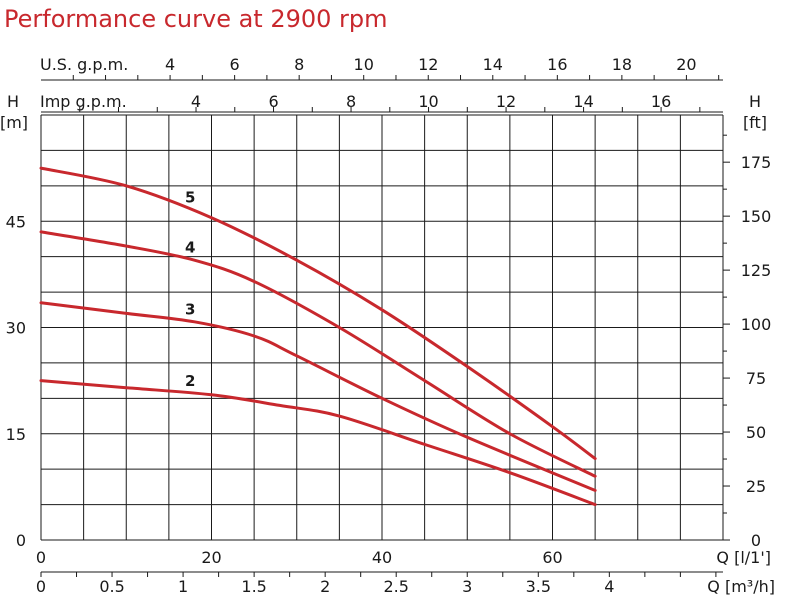  Describe the element at coordinates (190, 309) in the screenshot. I see `curve-label-3: 3` at that location.